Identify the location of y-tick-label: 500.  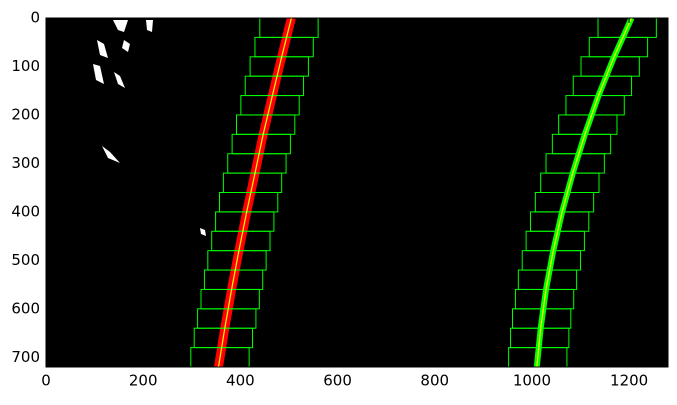
(25, 260).